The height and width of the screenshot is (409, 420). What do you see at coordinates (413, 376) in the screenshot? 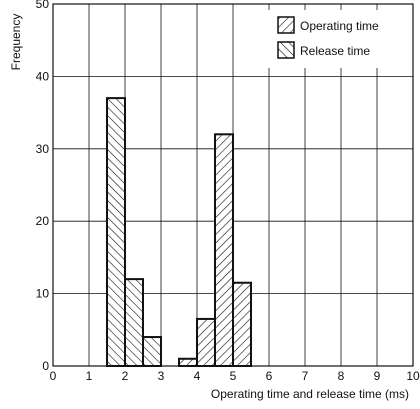
I see `x-tick-label-10: 10` at bounding box center [413, 376].